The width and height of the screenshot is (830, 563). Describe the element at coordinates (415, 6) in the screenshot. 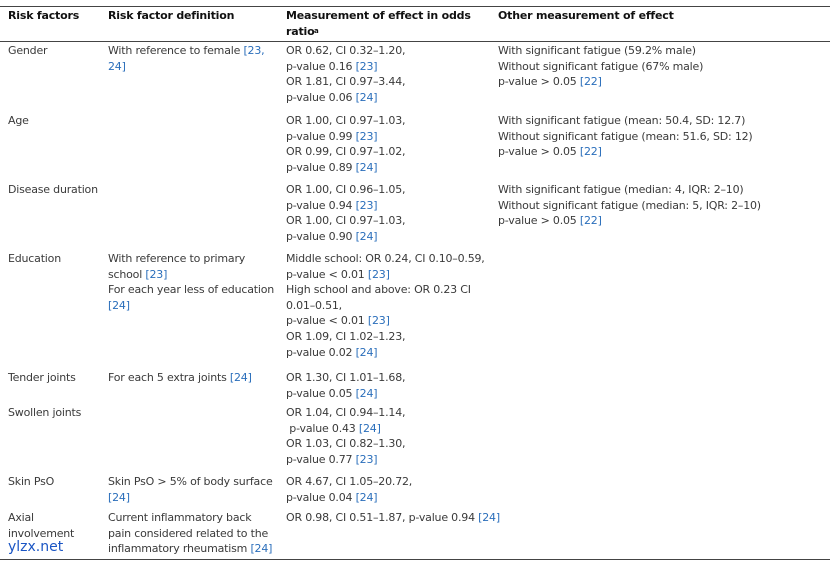

I see `top-rule` at that location.